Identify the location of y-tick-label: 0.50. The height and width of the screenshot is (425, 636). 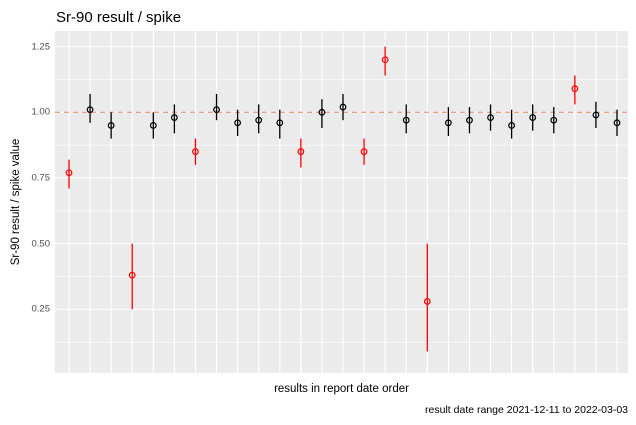
(41, 244).